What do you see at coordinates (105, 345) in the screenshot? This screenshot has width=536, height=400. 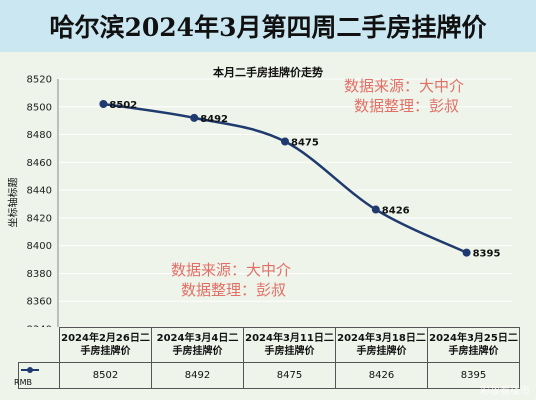 I see `data-table-category: 2024年2月26日二手房挂牌价` at bounding box center [105, 345].